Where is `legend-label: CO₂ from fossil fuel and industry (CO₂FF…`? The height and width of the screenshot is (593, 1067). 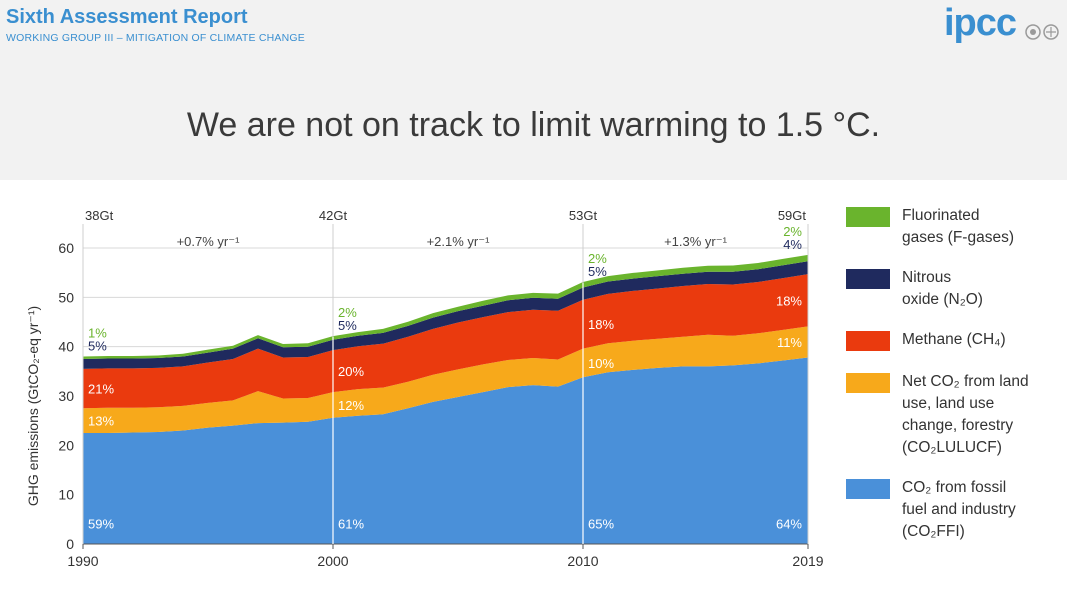
legend-label: CO₂ from fossil fuel and industry (CO₂FF… is located at coordinates (959, 509).